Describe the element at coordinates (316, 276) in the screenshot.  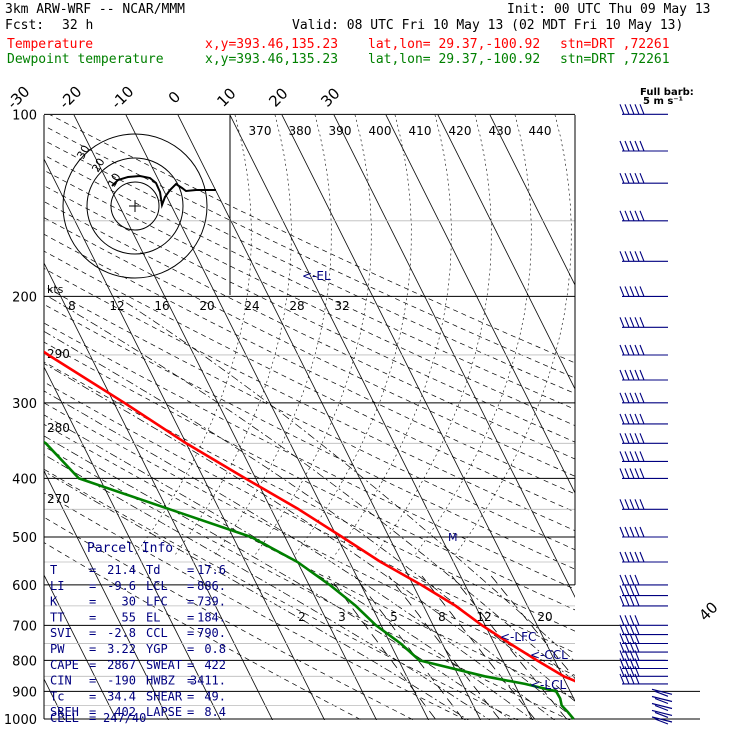
I see `level-marker: <-EL` at that location.